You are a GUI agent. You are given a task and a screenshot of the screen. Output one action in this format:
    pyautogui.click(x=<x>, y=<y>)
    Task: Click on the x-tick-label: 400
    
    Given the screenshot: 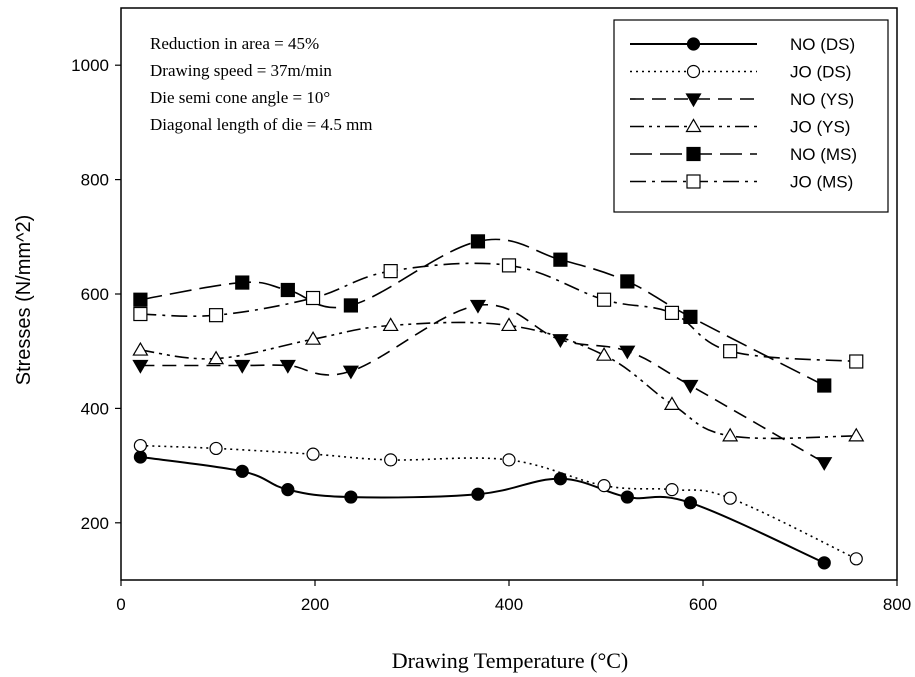 What is the action you would take?
    pyautogui.click(x=509, y=604)
    